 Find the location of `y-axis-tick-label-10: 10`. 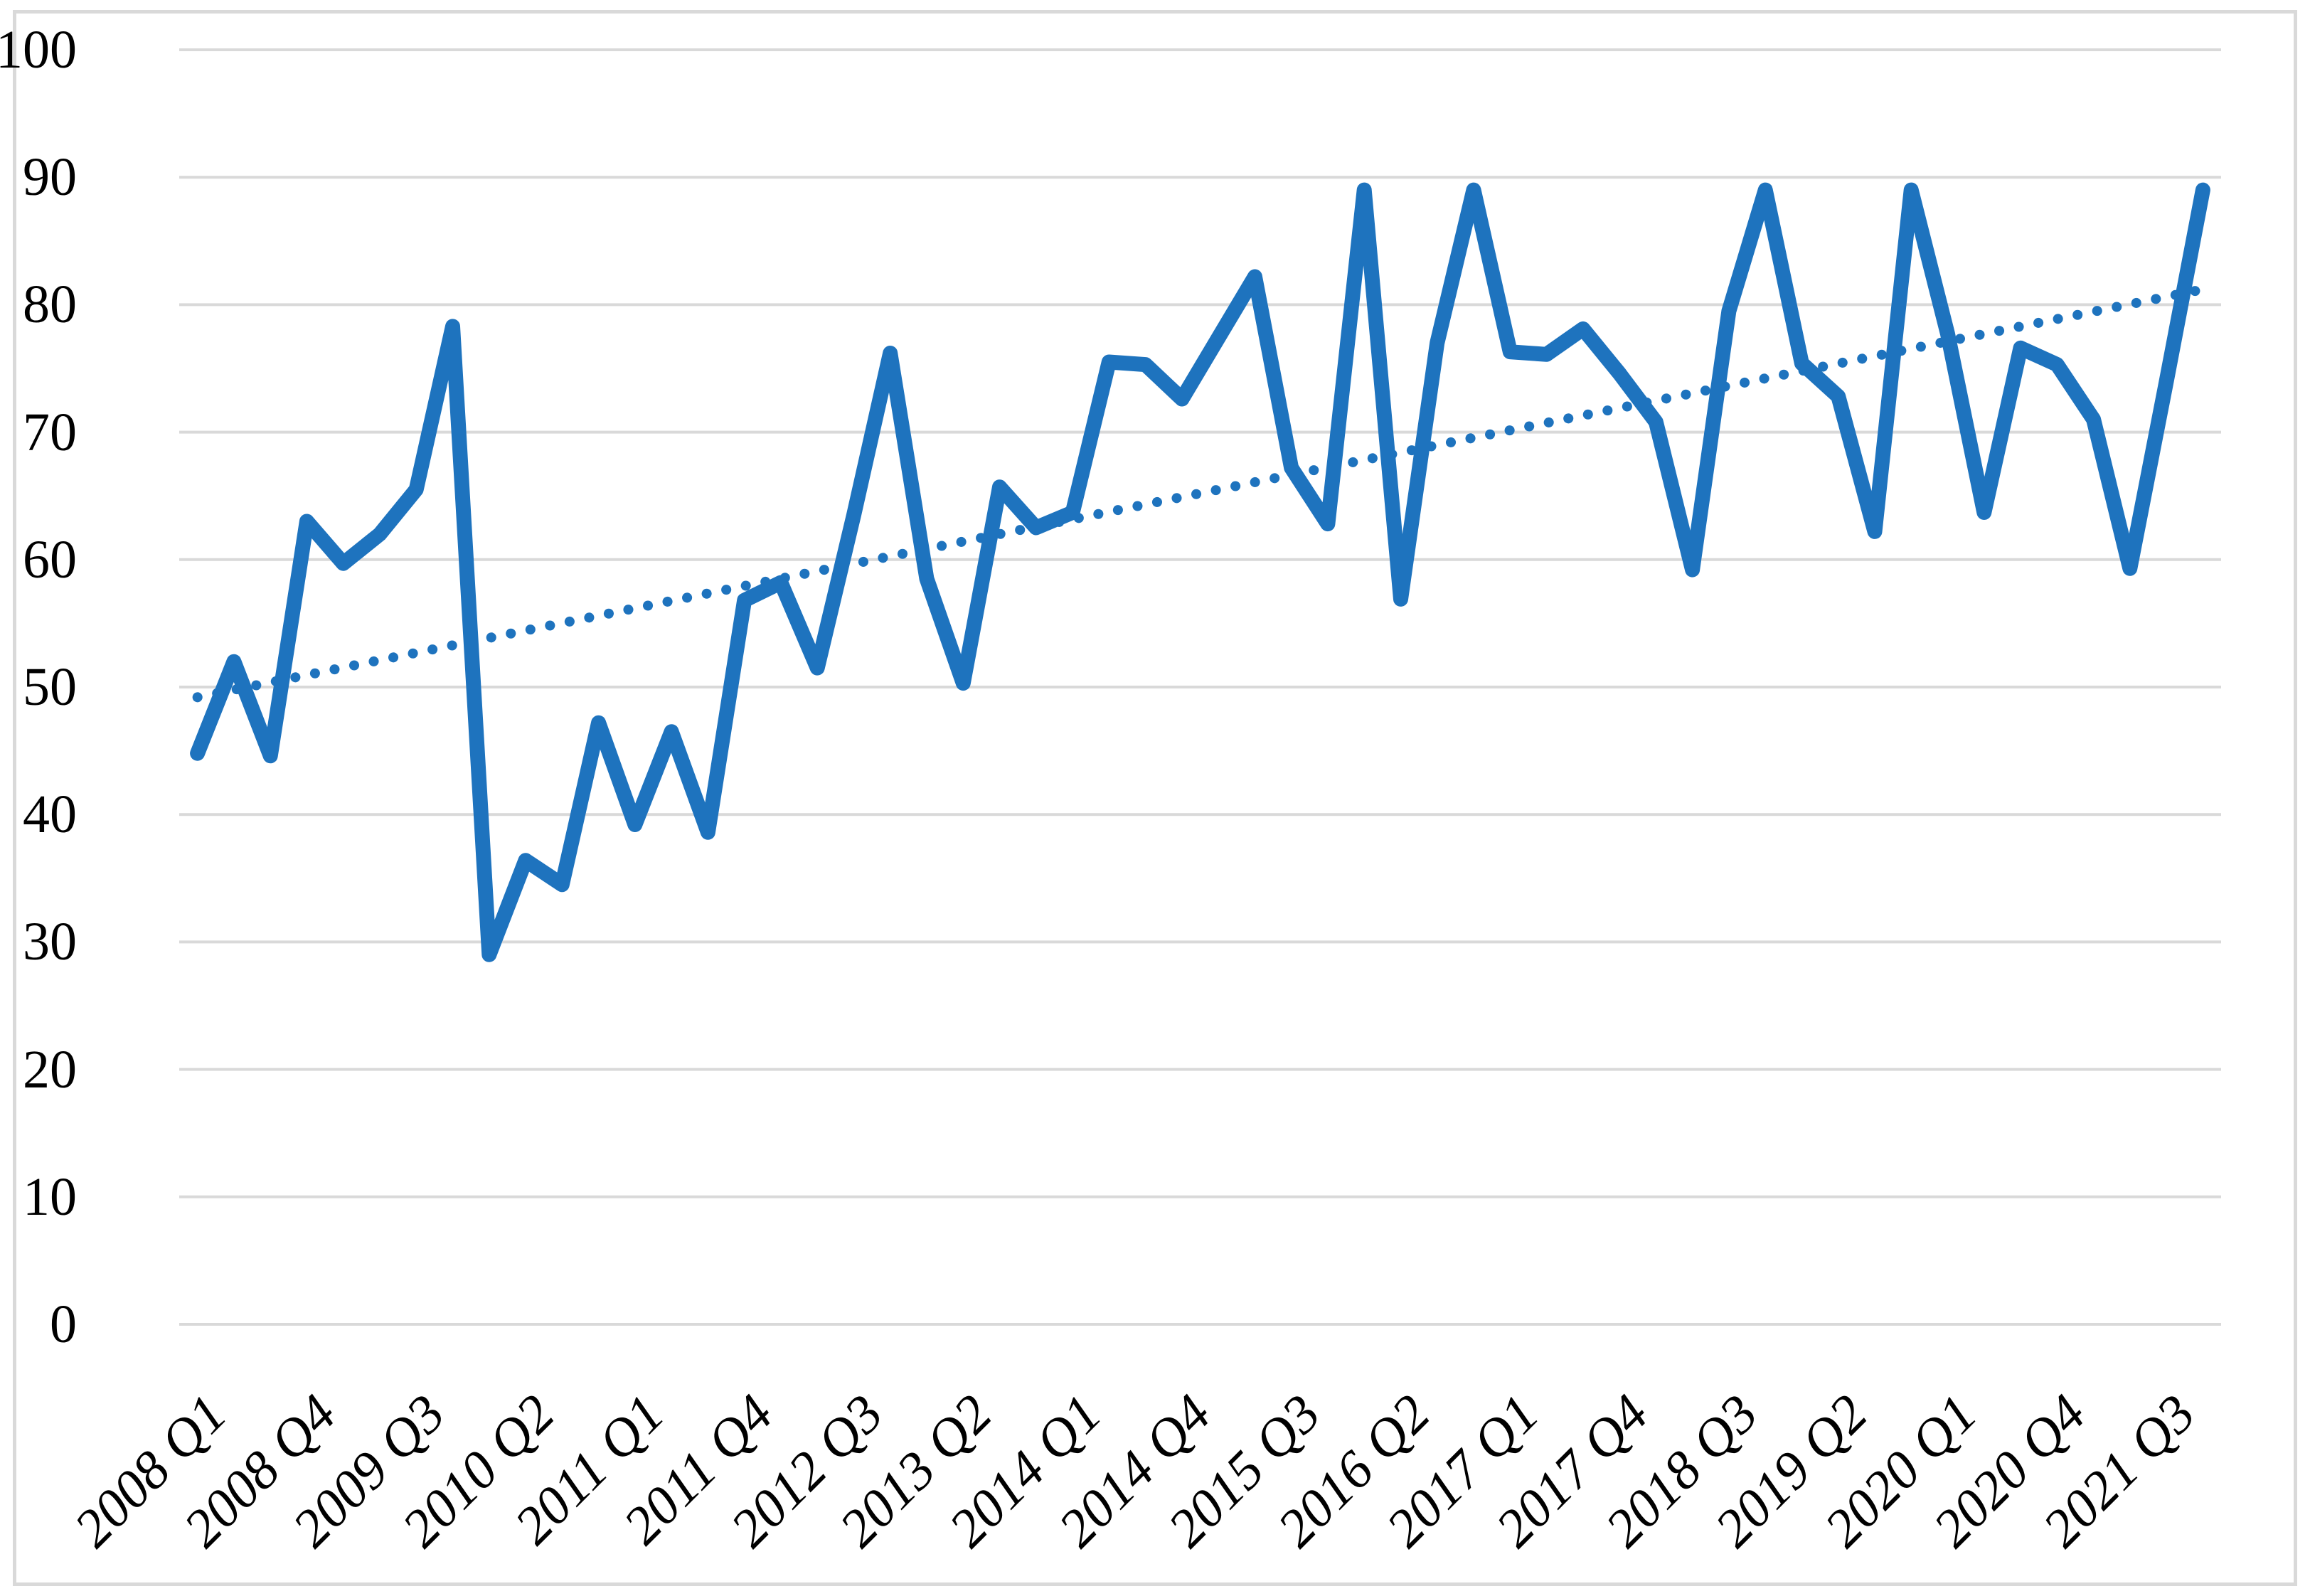

y-axis-tick-label-10: 10 is located at coordinates (50, 1196).